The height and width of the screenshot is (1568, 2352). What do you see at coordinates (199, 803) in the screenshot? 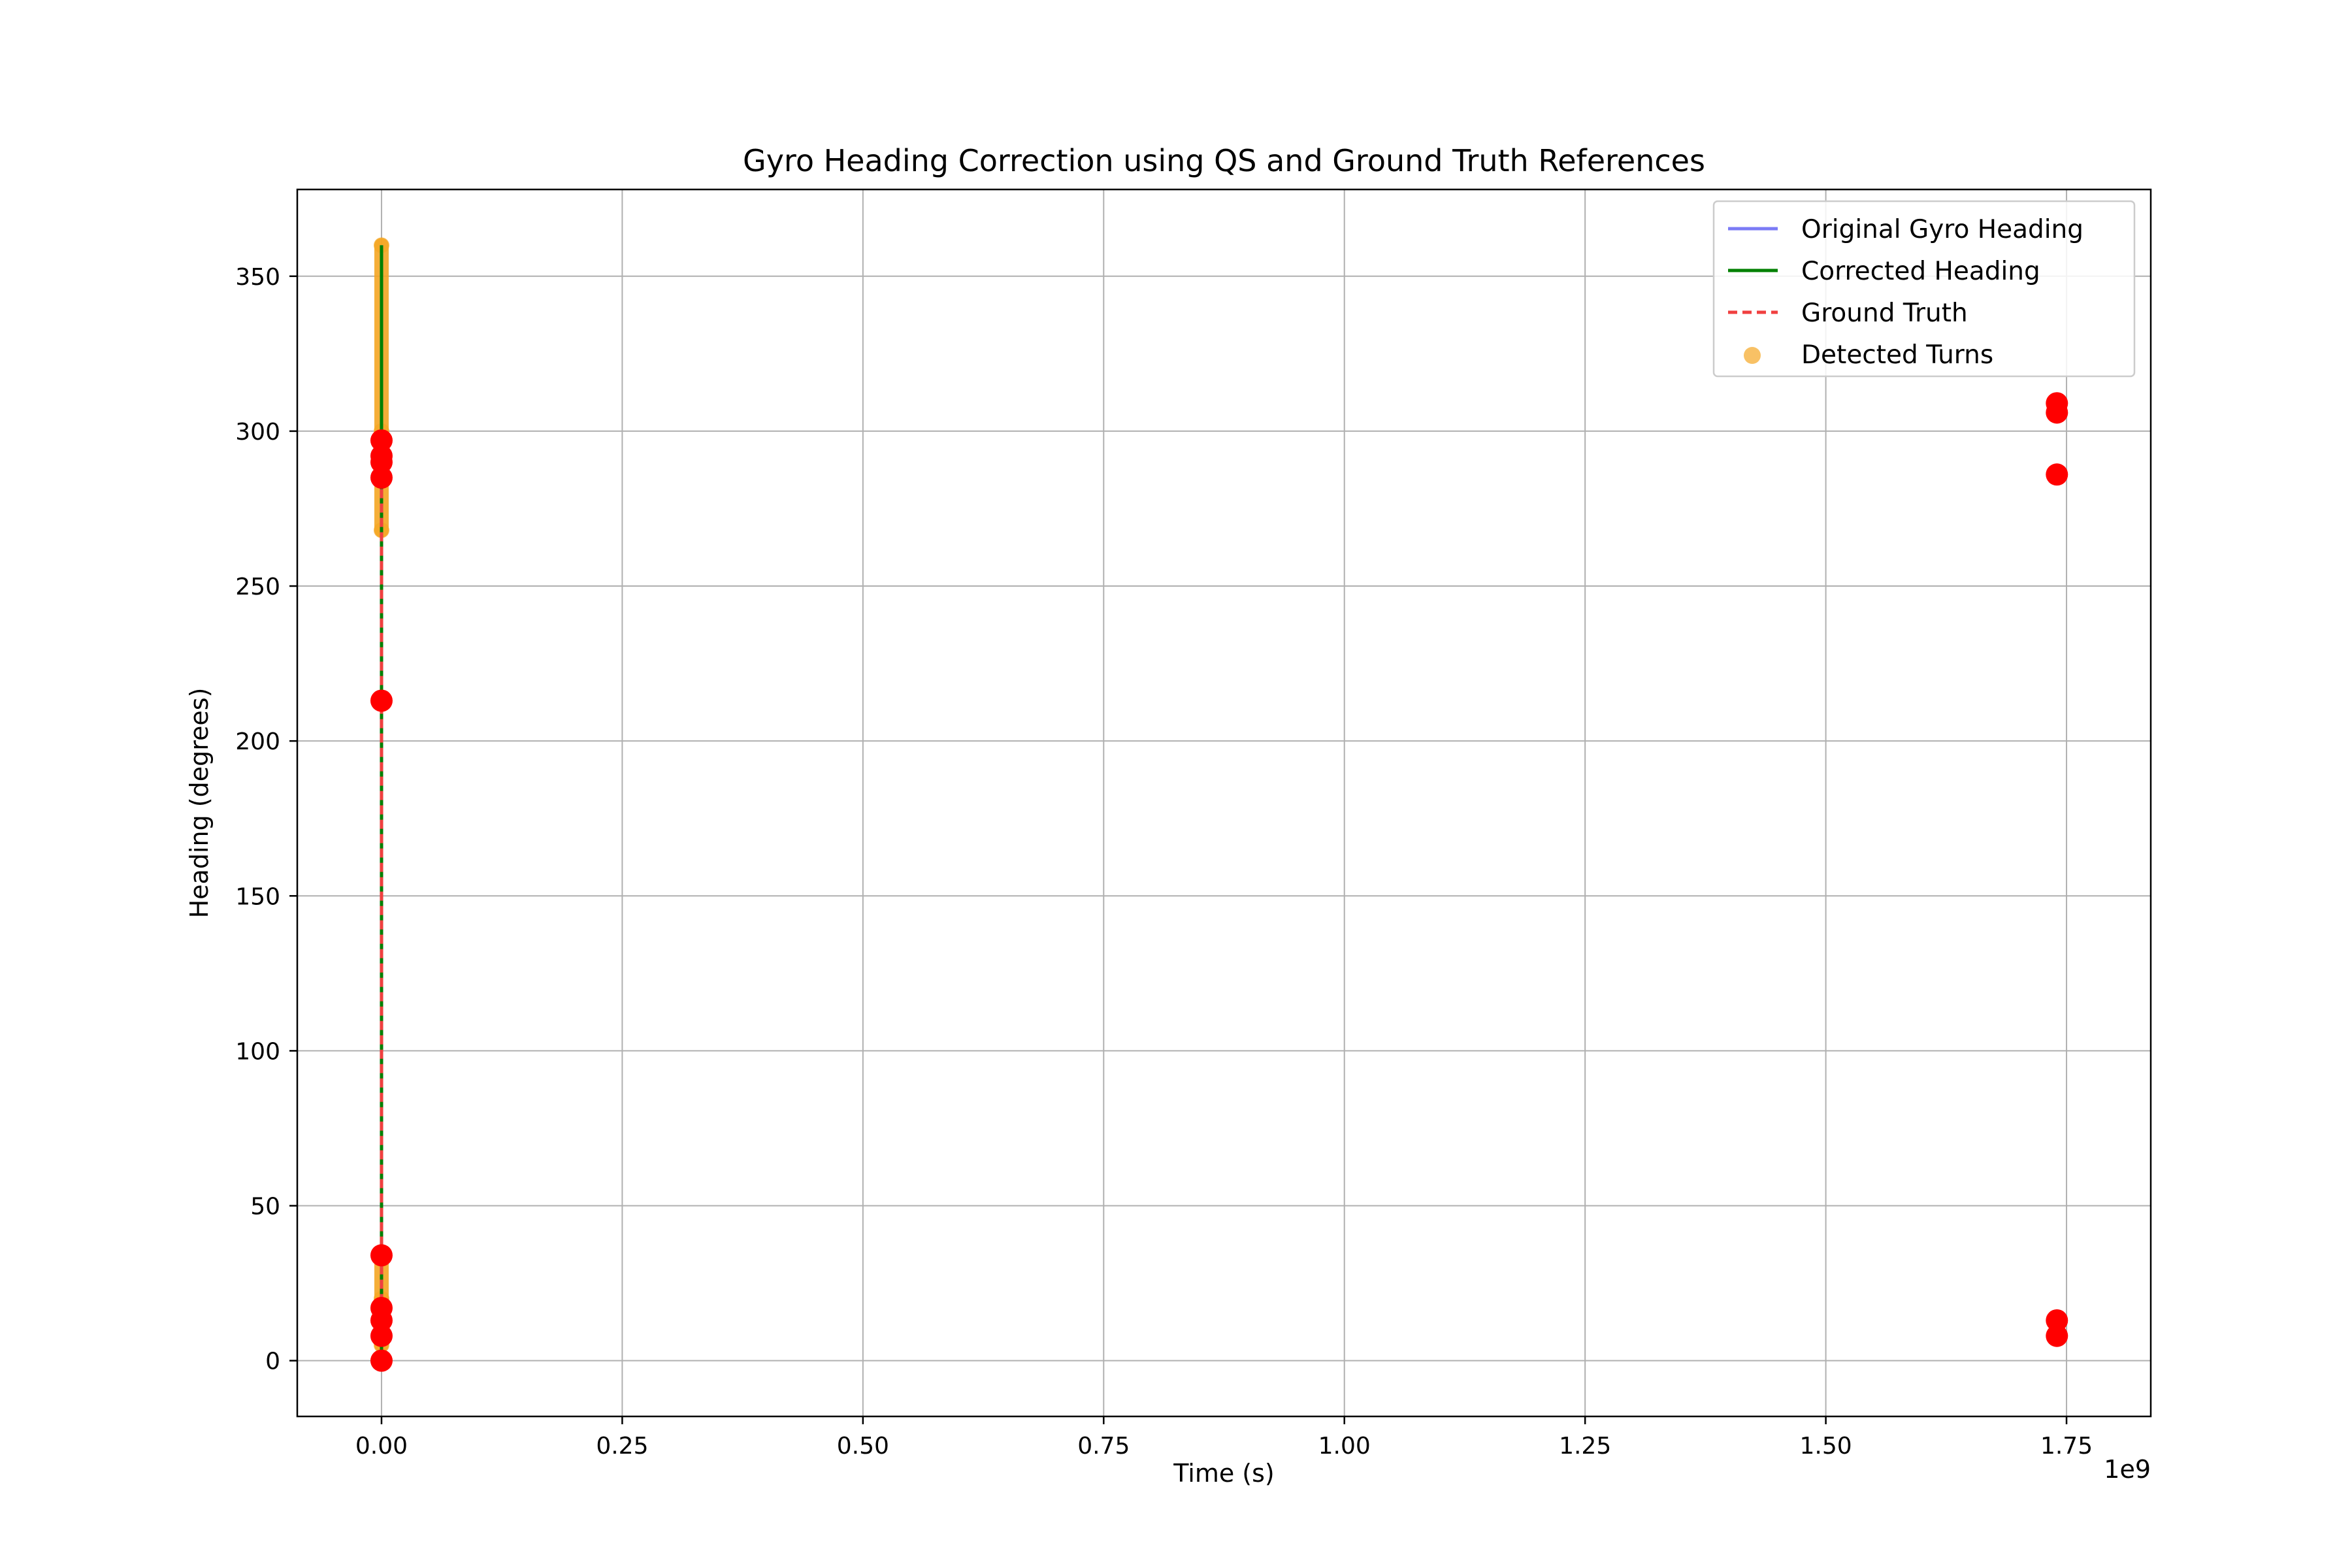
I see `y-axis-label: Heading (degrees)` at bounding box center [199, 803].